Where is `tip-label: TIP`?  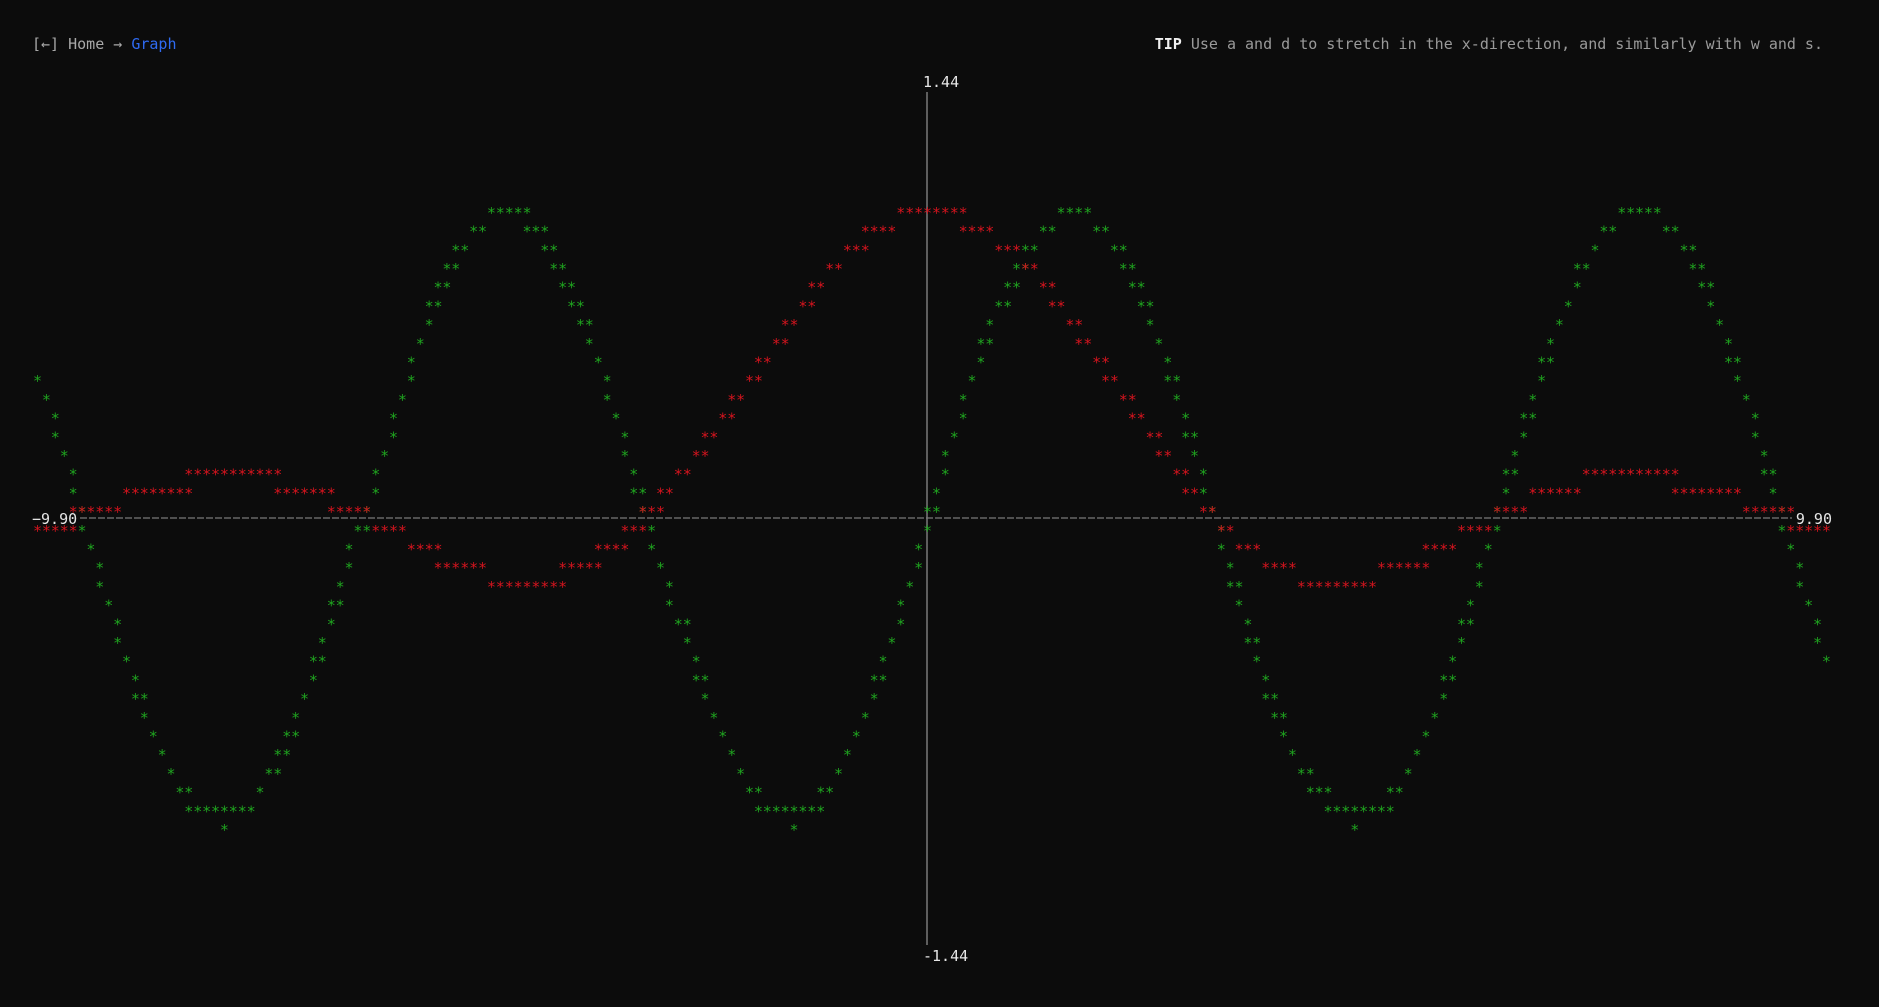 tip-label: TIP is located at coordinates (1168, 44).